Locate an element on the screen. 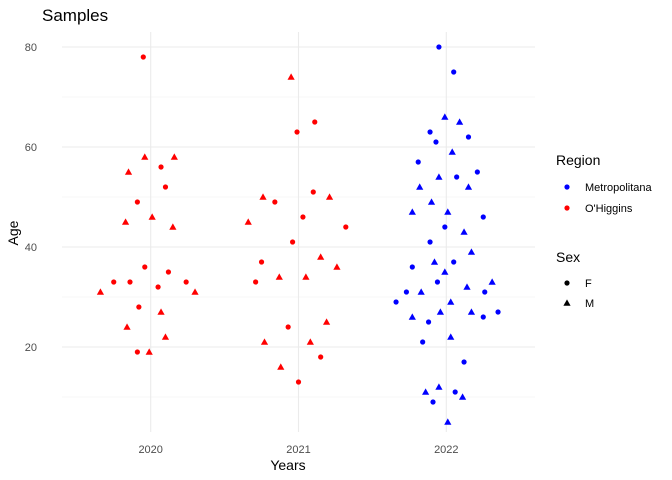 The image size is (672, 480). y-tick-label: 80 is located at coordinates (31, 48).